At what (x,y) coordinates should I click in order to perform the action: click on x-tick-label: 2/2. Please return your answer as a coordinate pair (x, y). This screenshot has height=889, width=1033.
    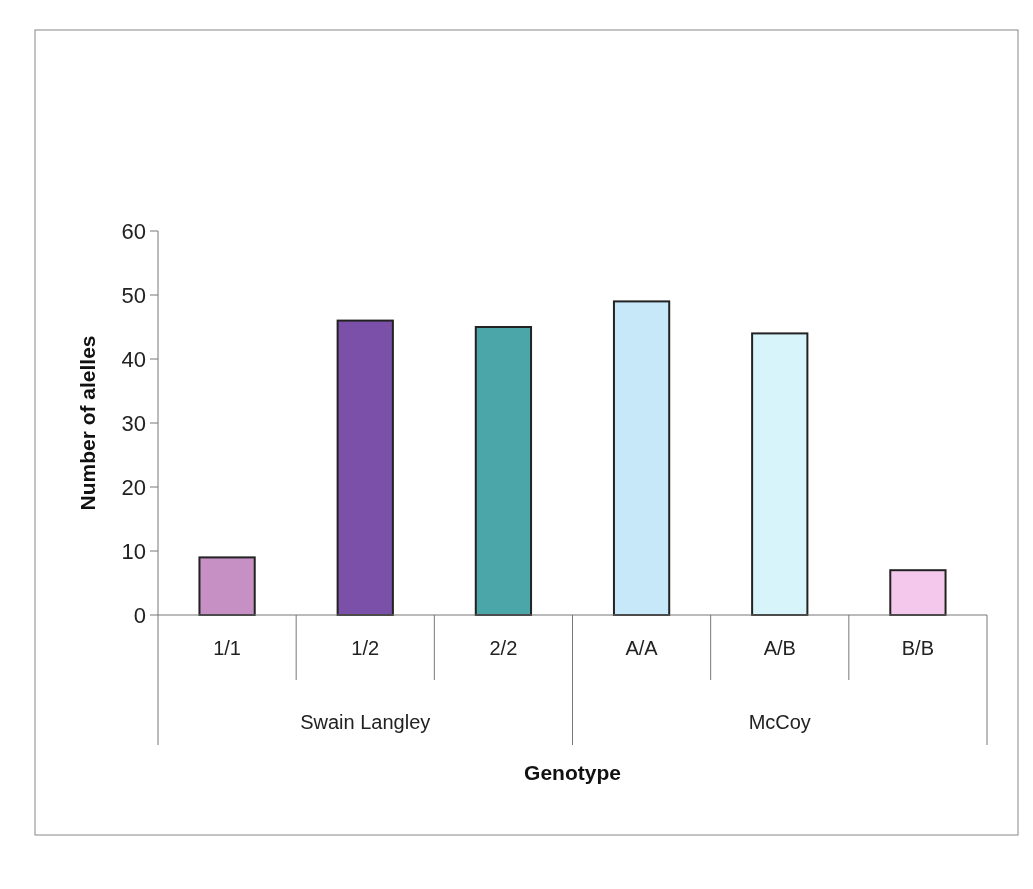
    Looking at the image, I should click on (503, 648).